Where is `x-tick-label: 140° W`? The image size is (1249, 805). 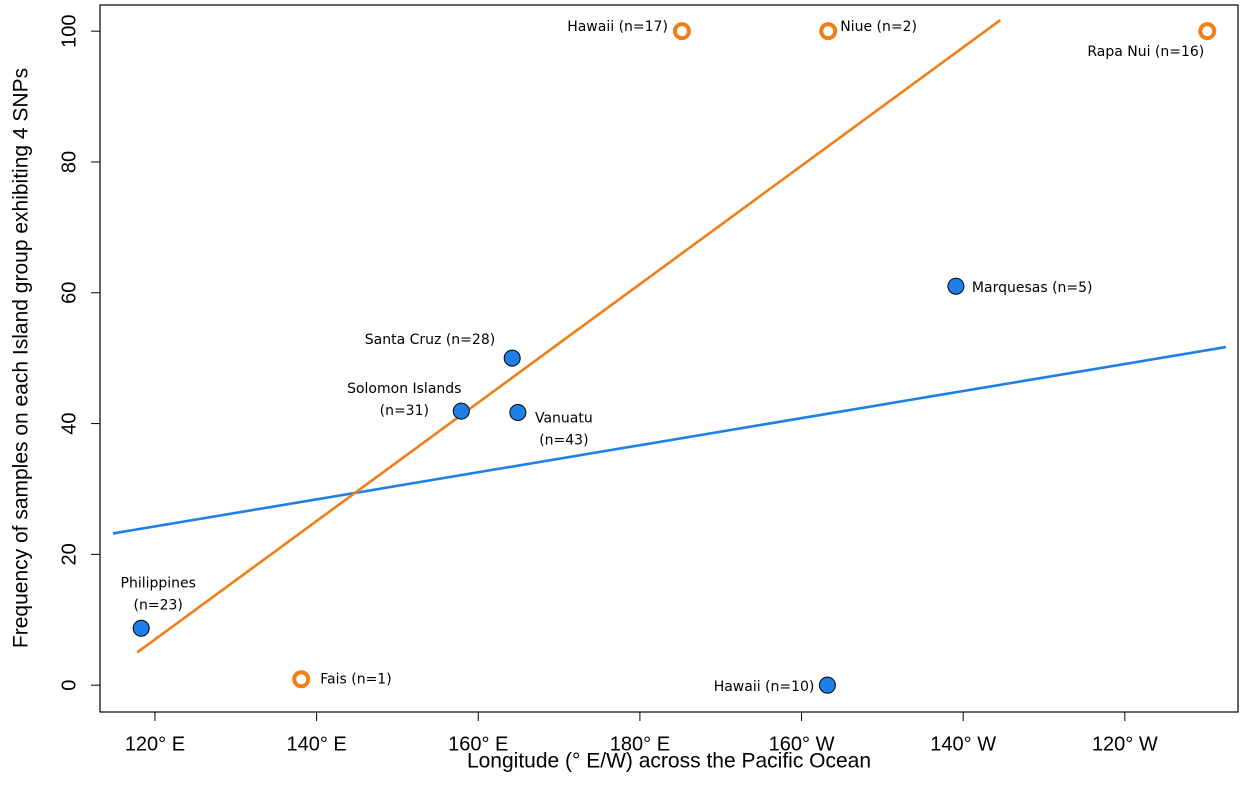
x-tick-label: 140° W is located at coordinates (963, 744).